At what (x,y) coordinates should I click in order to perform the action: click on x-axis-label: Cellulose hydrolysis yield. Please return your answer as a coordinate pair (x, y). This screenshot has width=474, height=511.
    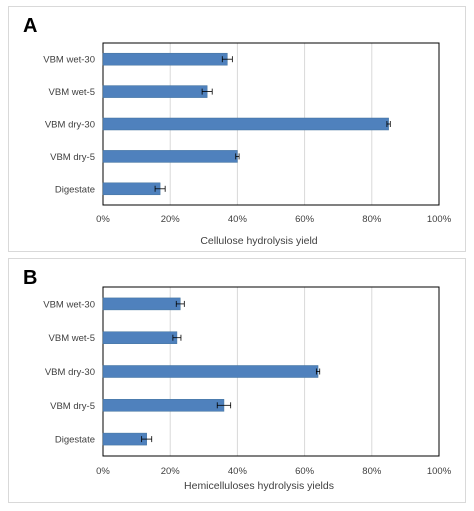
    Looking at the image, I should click on (258, 241).